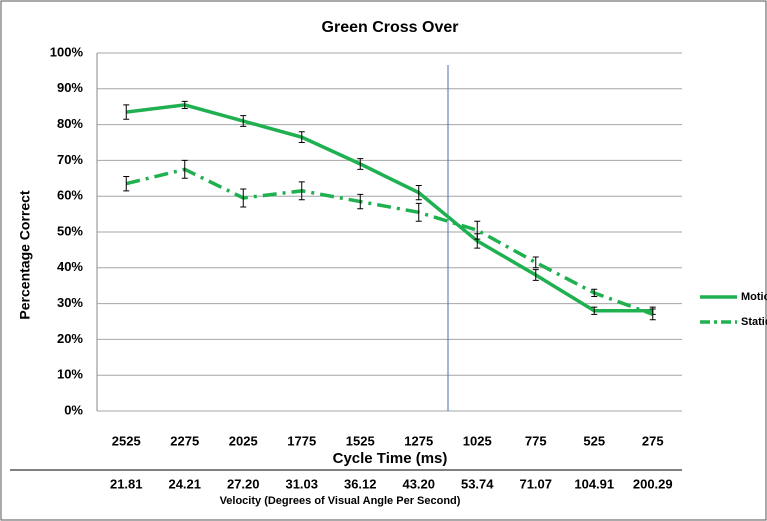  I want to click on legend-label: Motion, so click(754, 297).